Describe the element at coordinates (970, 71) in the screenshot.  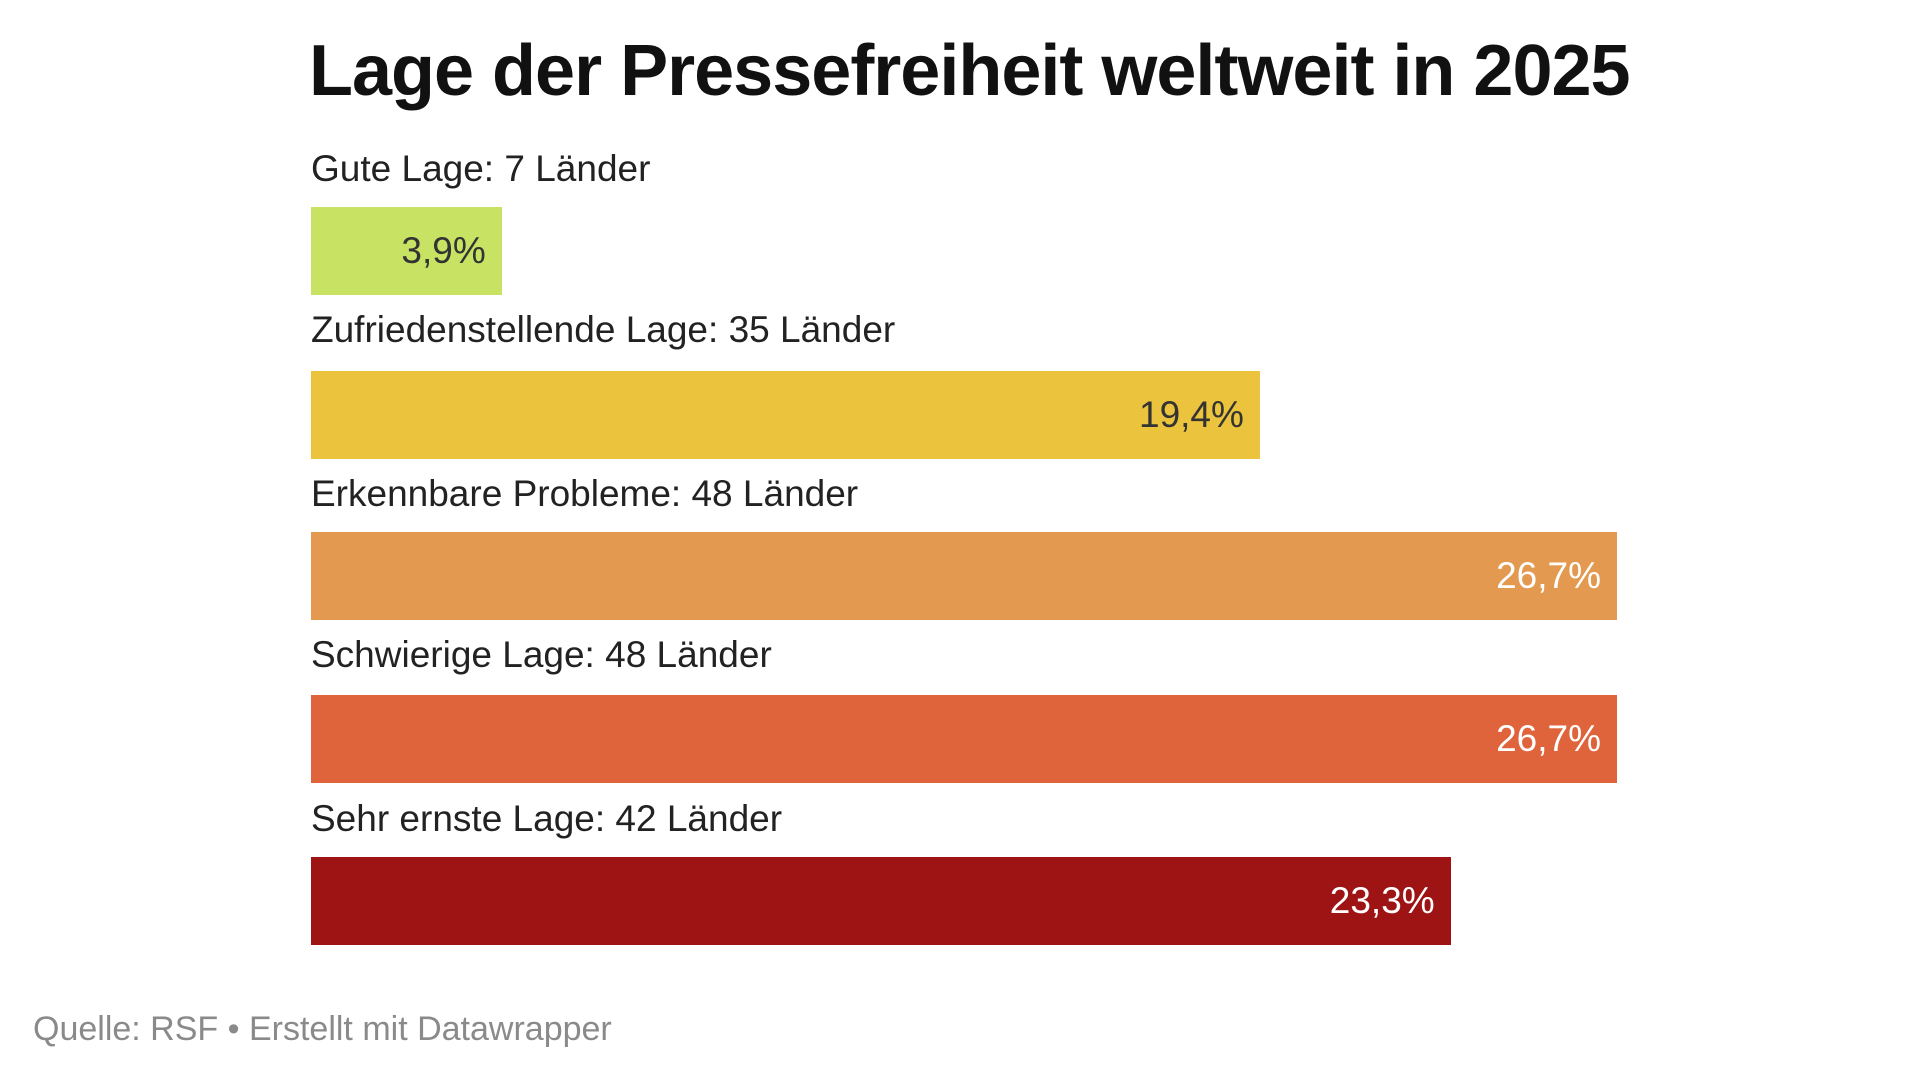
I see `chart-title: Lage der Pressefreiheit weltweit in 2025` at that location.